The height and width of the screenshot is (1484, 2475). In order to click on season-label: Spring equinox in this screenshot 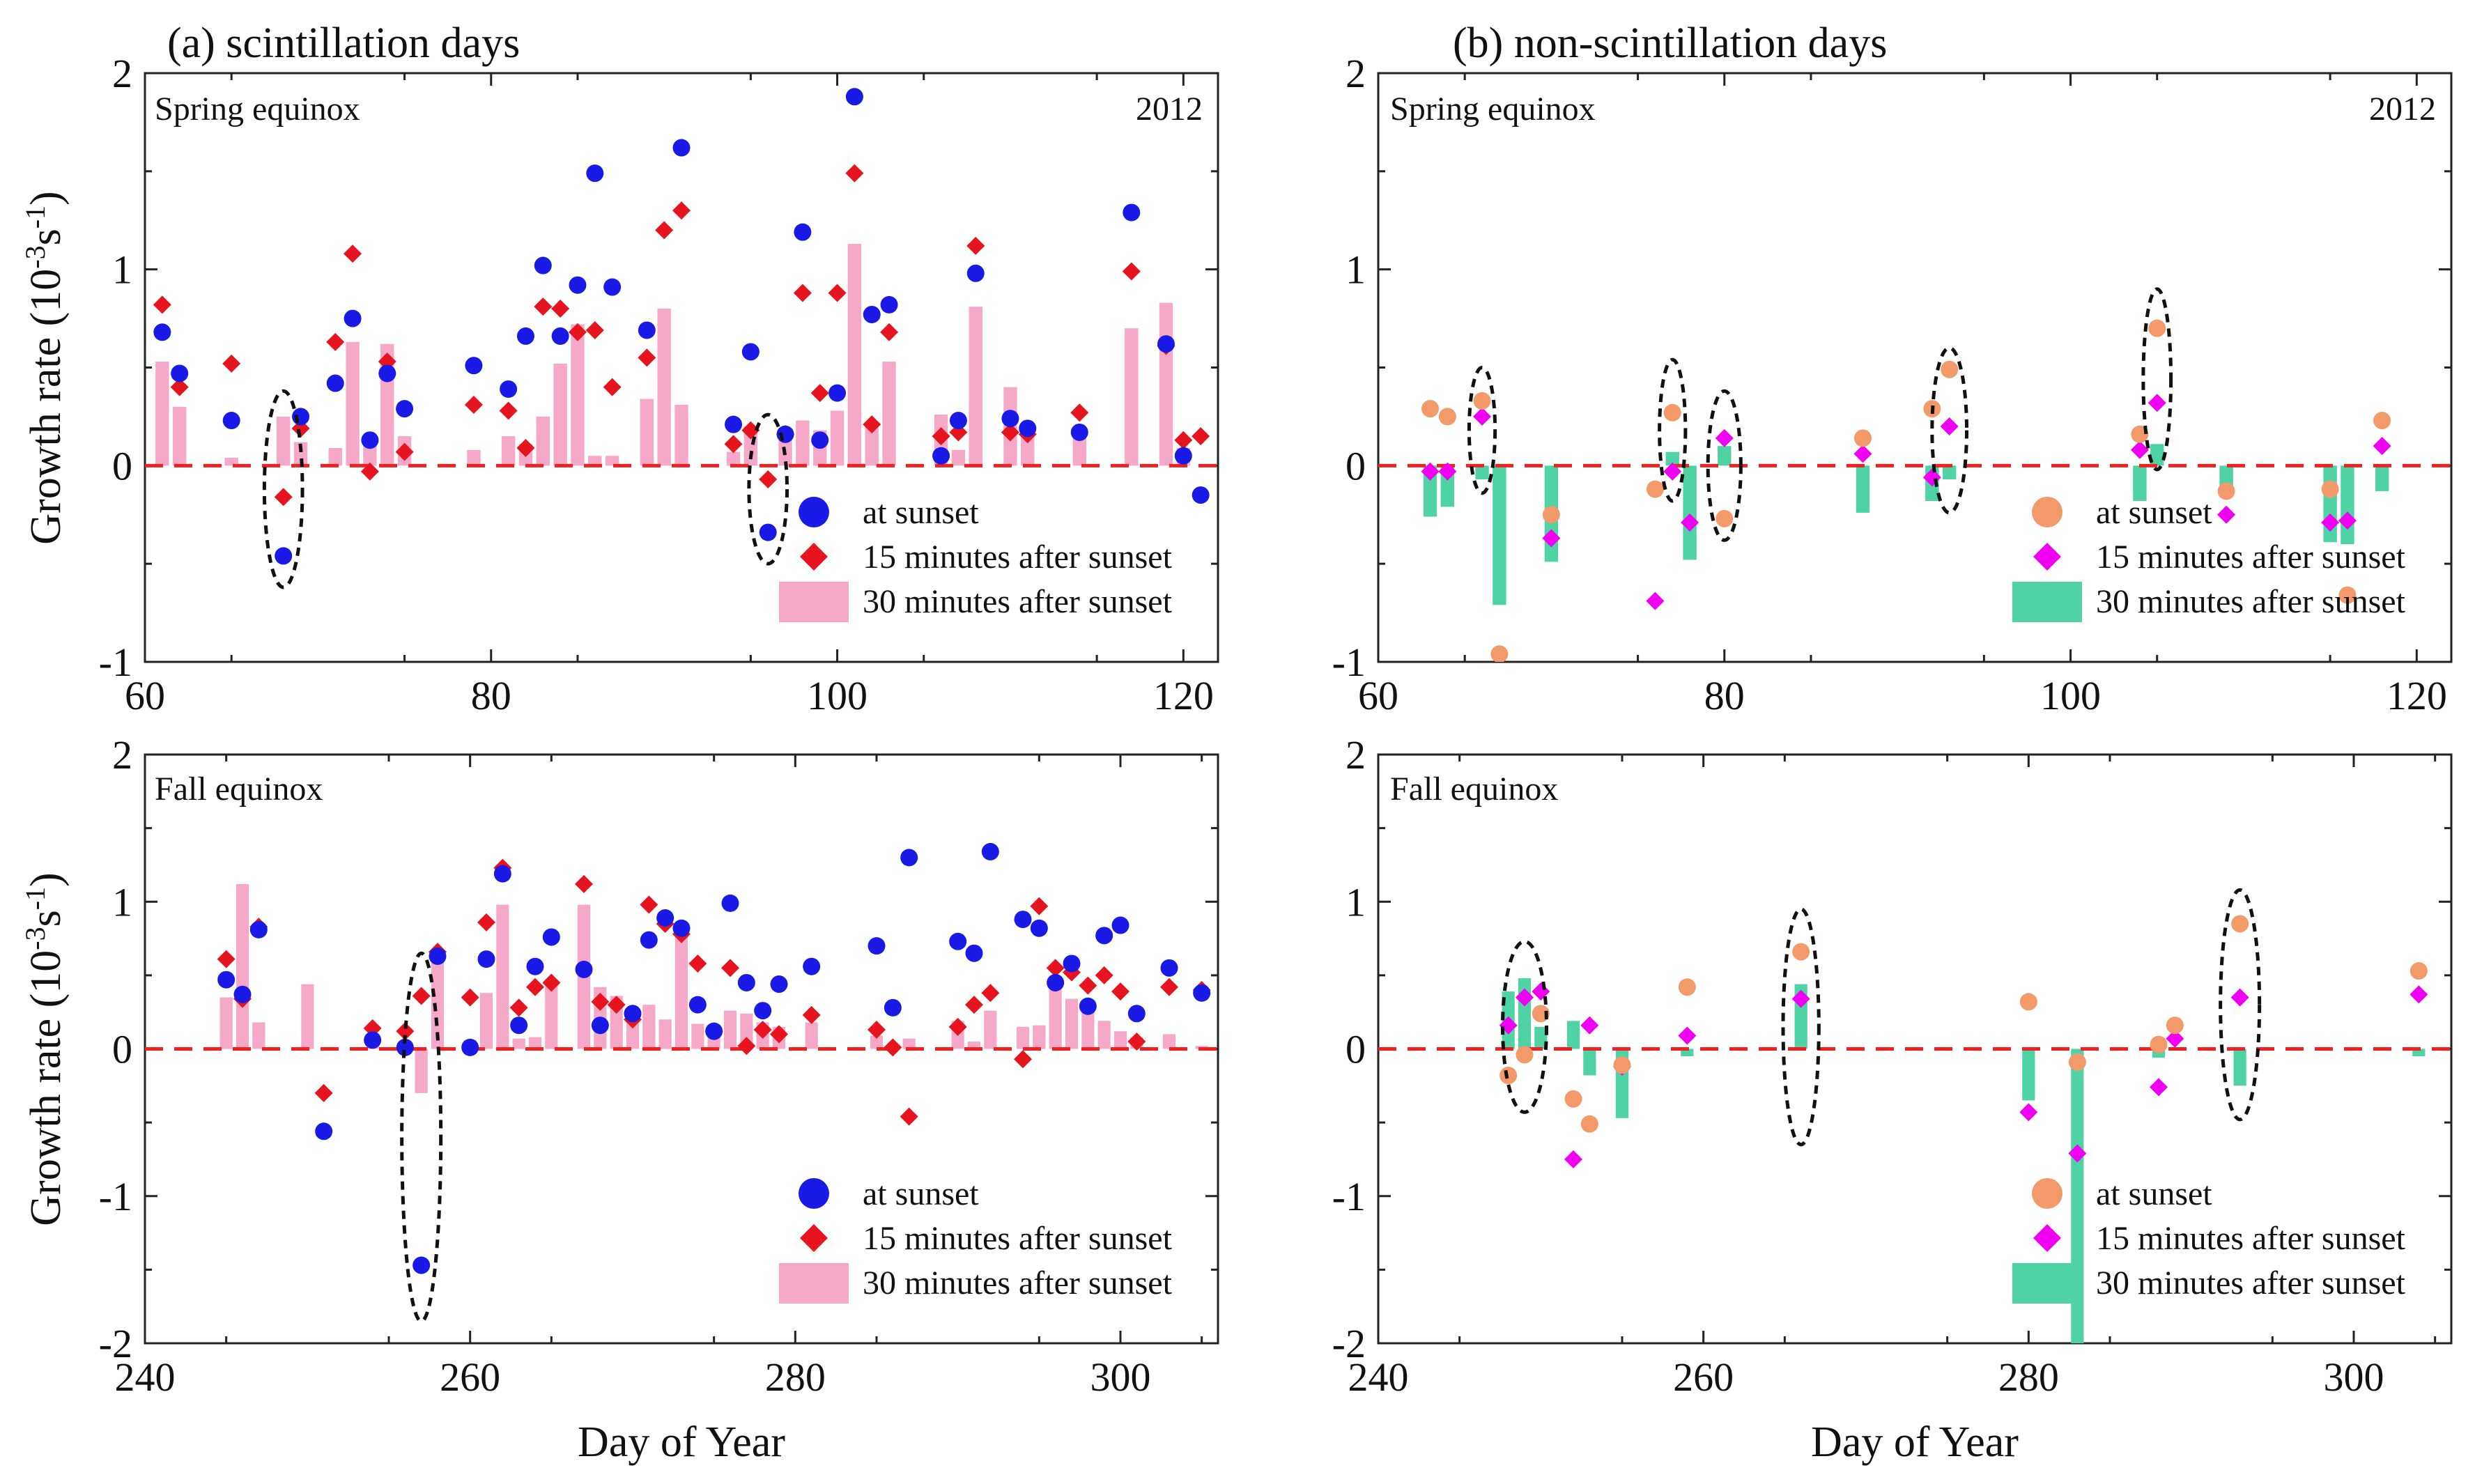, I will do `click(257, 109)`.